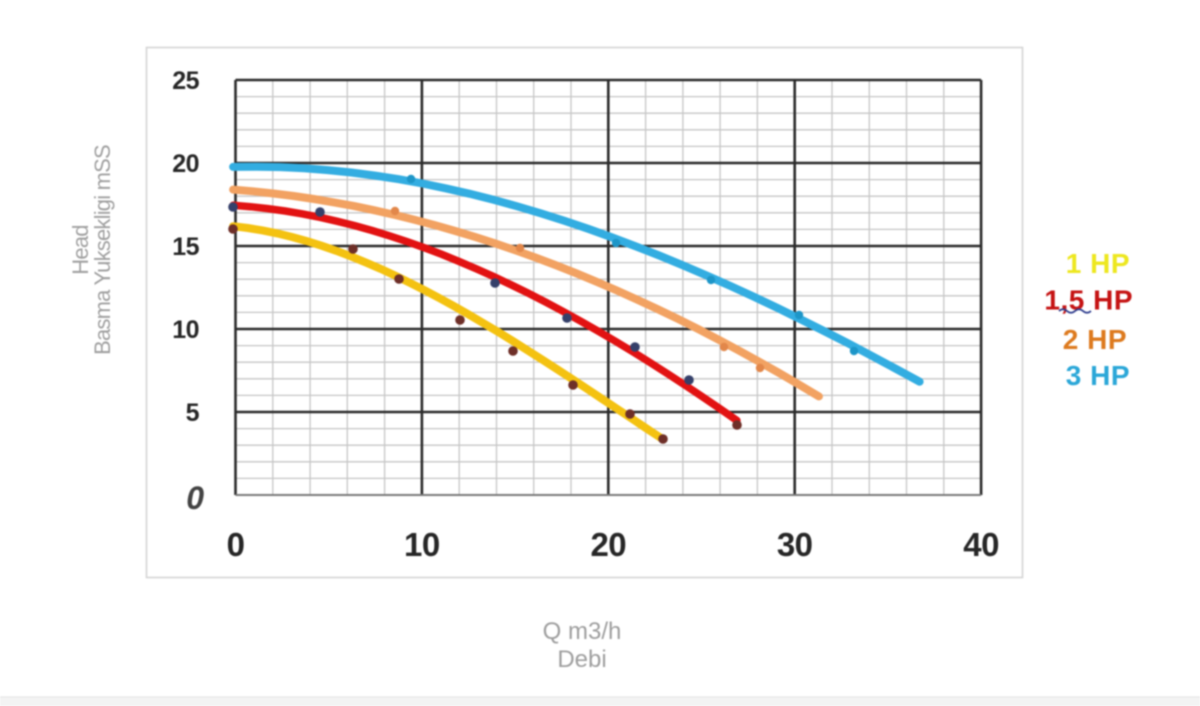  I want to click on svg-text: 1 HP, so click(1098, 263).